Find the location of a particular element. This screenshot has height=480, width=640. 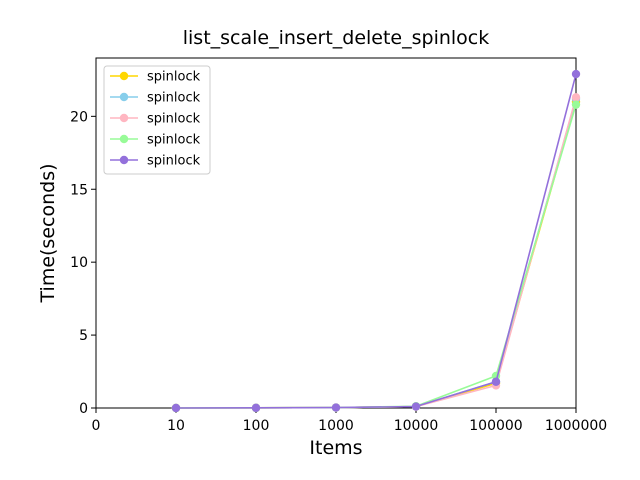

x-axis-ticks: 0 10 100 1000 10000 100000 1000000 is located at coordinates (349, 421).